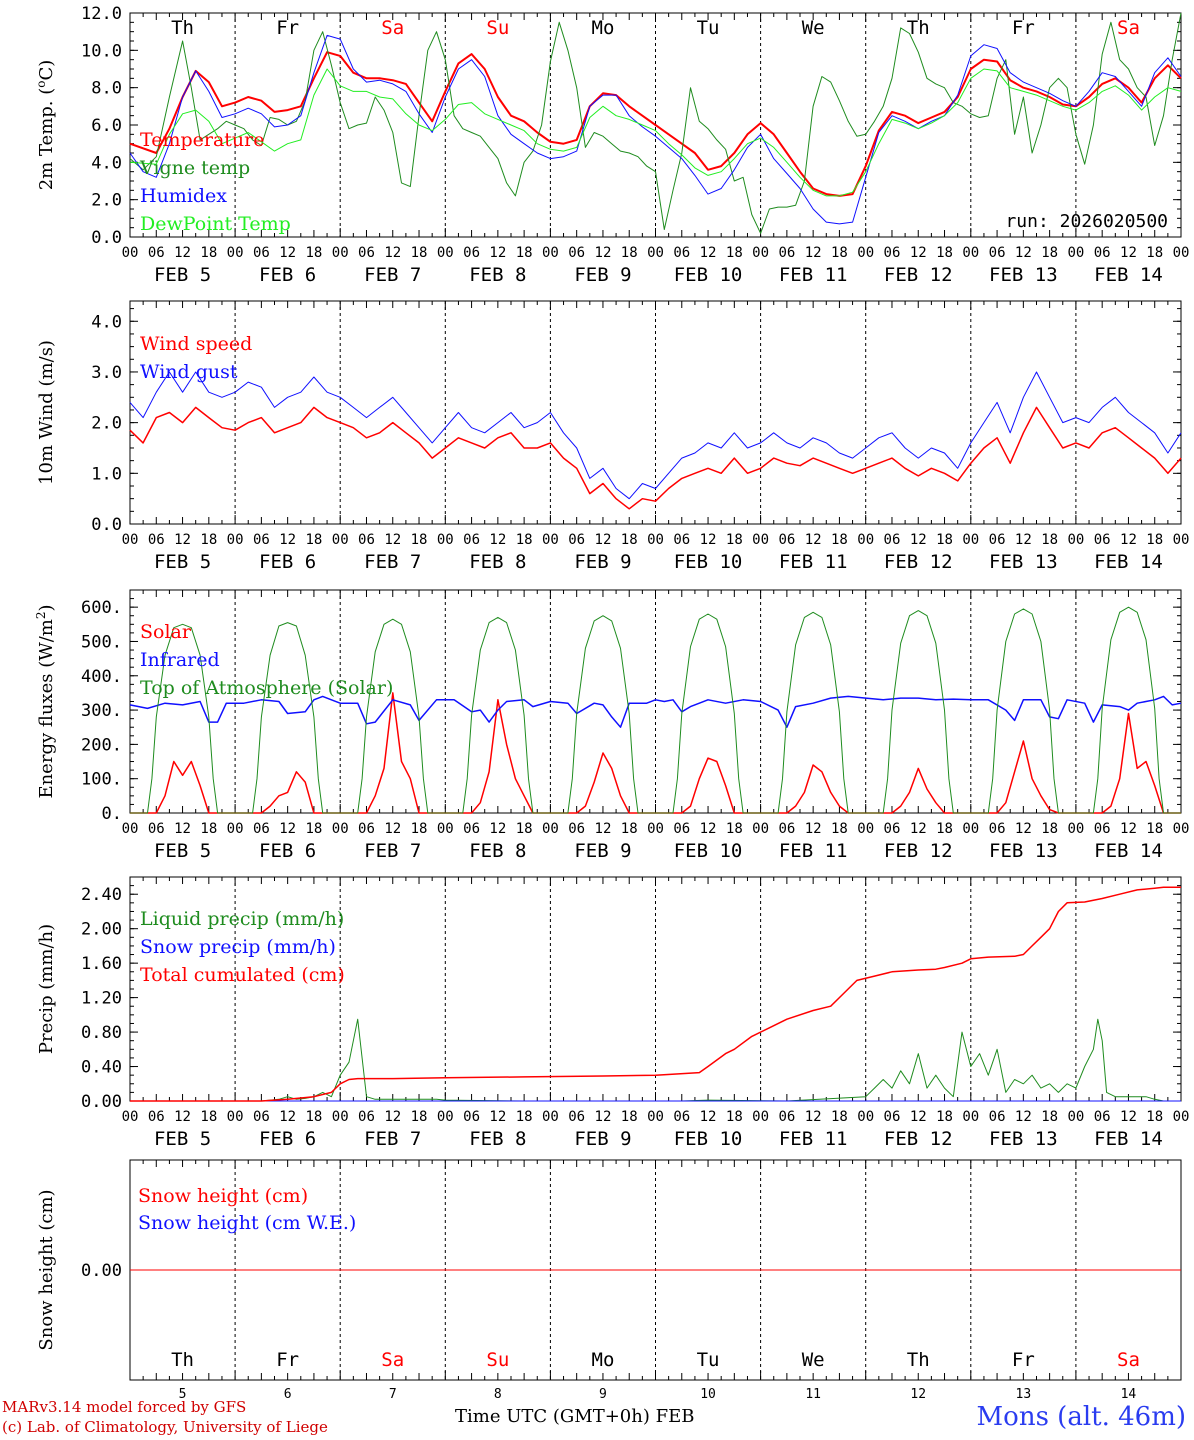  Describe the element at coordinates (288, 1394) in the screenshot. I see `day-number: 6` at that location.